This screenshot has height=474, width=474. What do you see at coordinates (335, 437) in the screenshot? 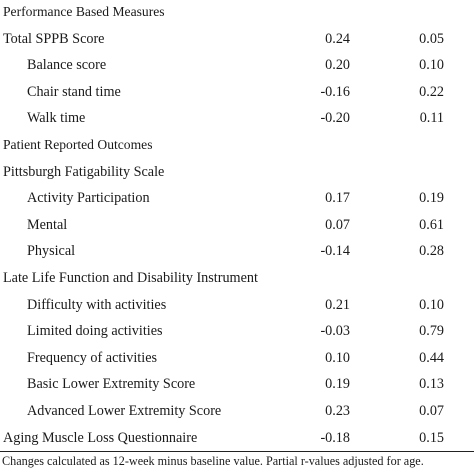
I see `partial-r-value: -0.18` at bounding box center [335, 437].